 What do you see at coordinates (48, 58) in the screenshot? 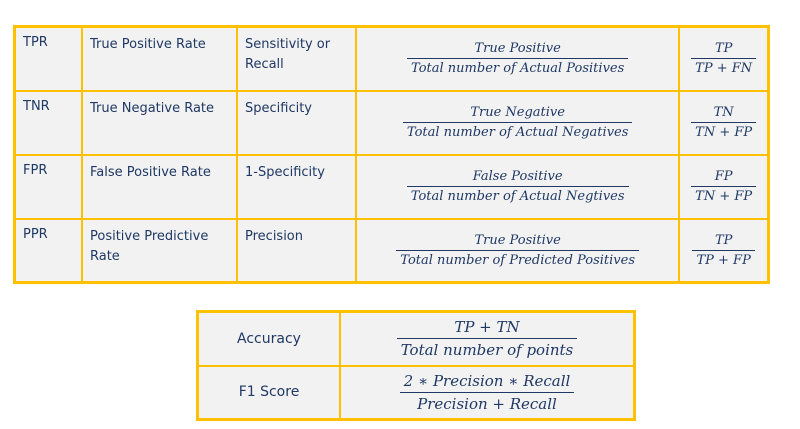
I see `metric-abbreviation: TPR` at bounding box center [48, 58].